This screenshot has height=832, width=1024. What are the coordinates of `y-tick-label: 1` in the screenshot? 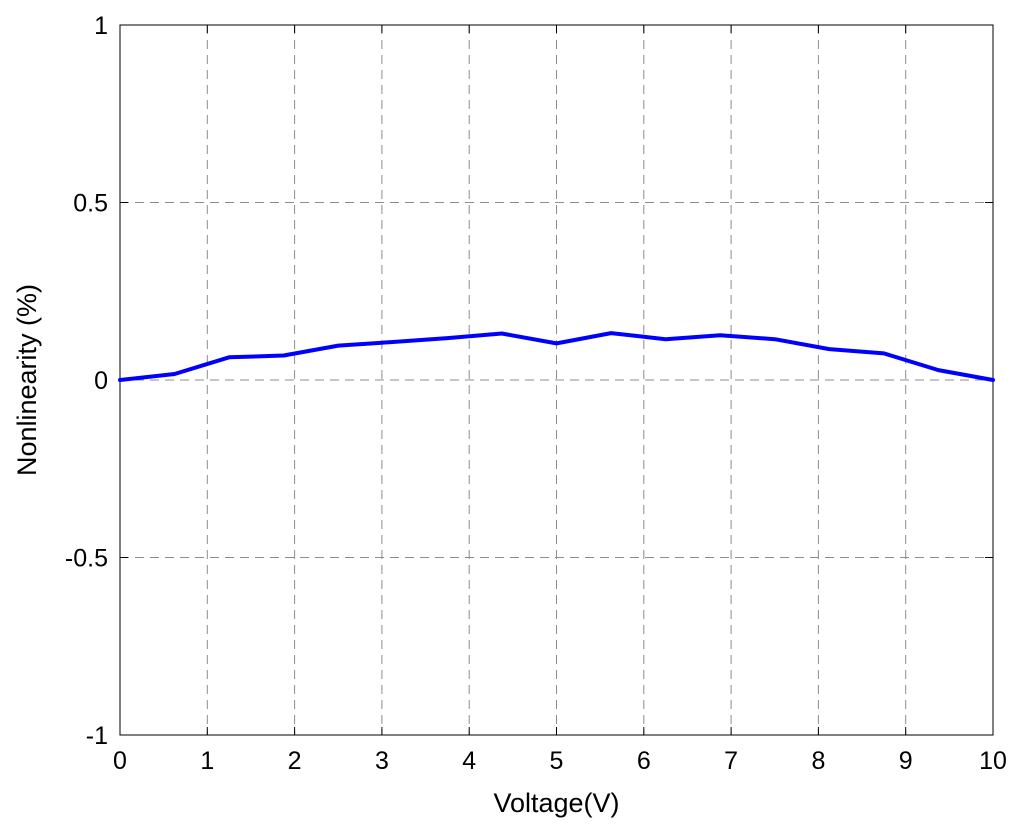 It's located at (101, 26).